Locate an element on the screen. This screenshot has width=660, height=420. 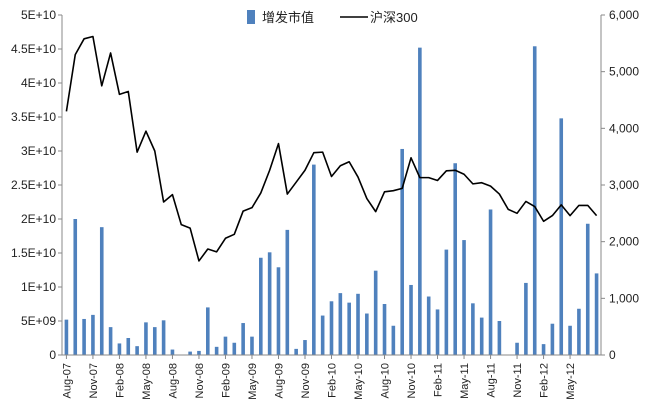
y-left-tick-label: 5E+10 is located at coordinates (38, 15).